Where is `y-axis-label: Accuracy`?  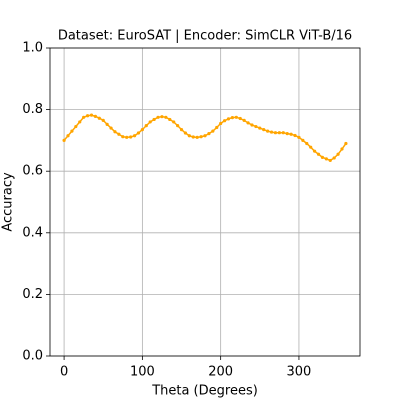 y-axis-label: Accuracy is located at coordinates (8, 202).